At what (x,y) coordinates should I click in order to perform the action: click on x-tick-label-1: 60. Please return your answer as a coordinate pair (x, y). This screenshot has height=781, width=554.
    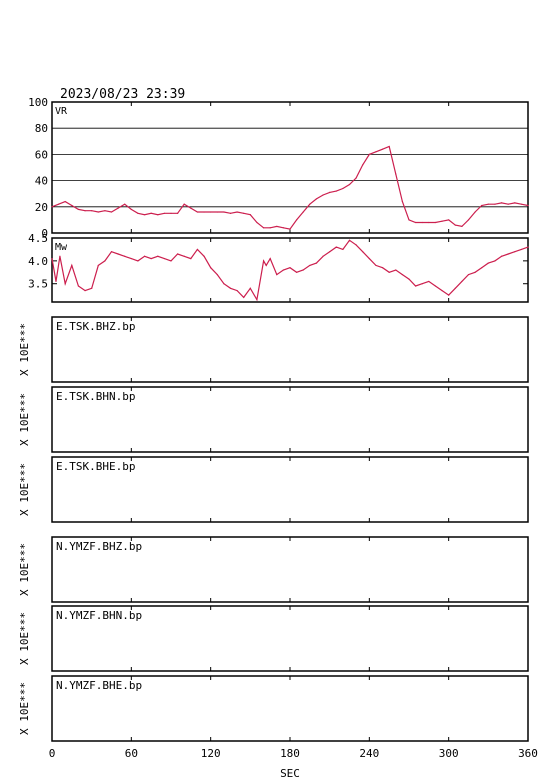
    Looking at the image, I should click on (131, 753).